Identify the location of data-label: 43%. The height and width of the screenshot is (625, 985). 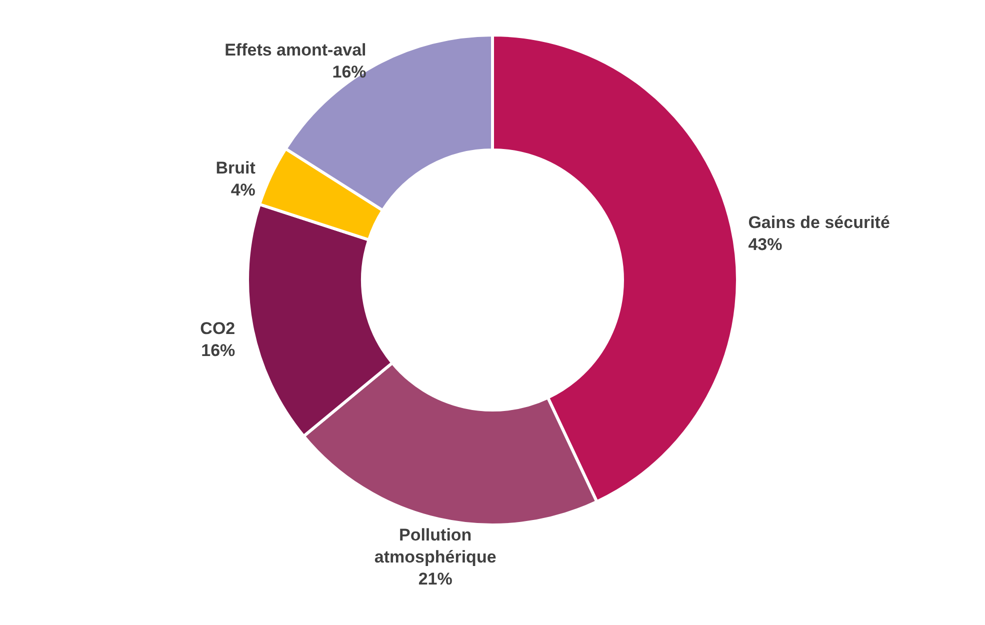
(765, 244).